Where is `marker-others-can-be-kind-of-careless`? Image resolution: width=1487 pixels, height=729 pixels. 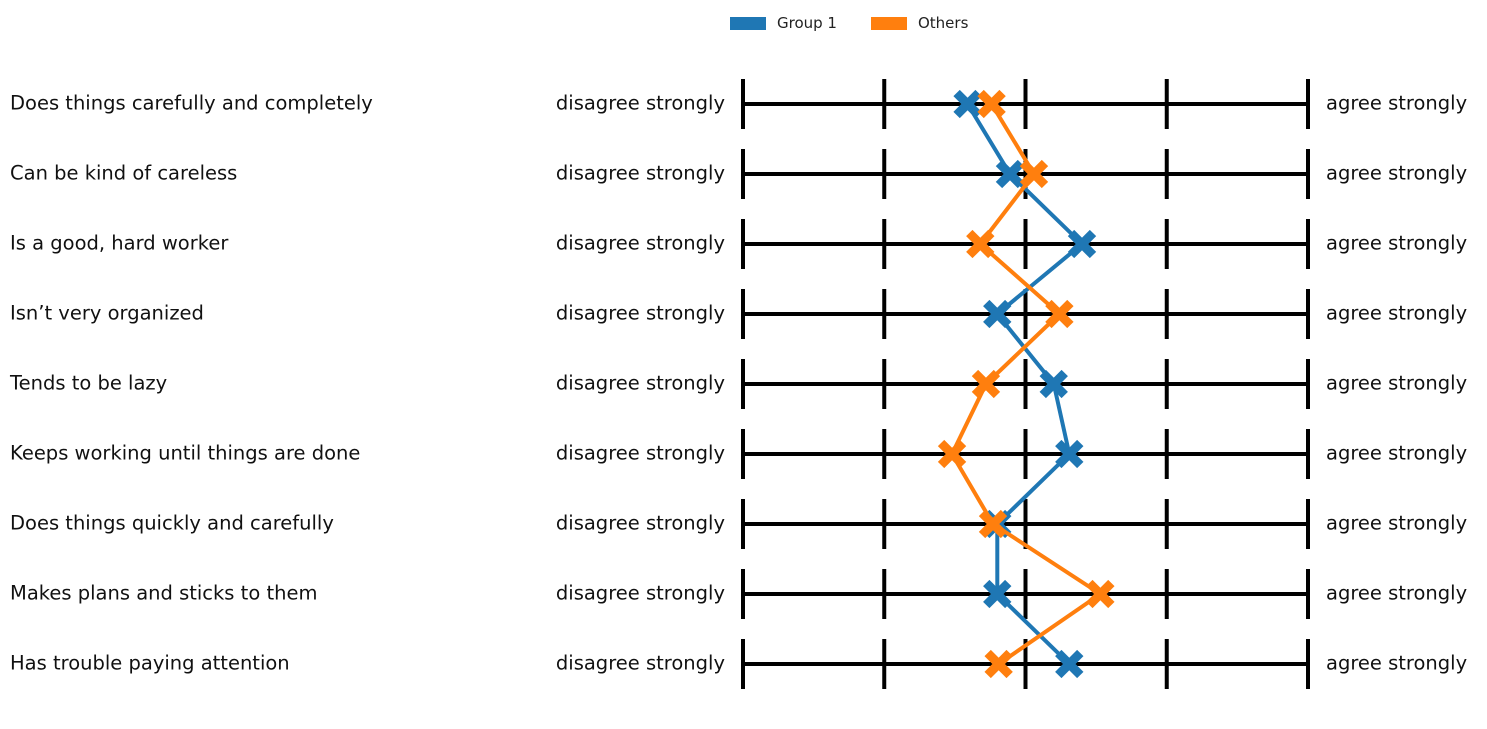 marker-others-can-be-kind-of-careless is located at coordinates (1034, 174).